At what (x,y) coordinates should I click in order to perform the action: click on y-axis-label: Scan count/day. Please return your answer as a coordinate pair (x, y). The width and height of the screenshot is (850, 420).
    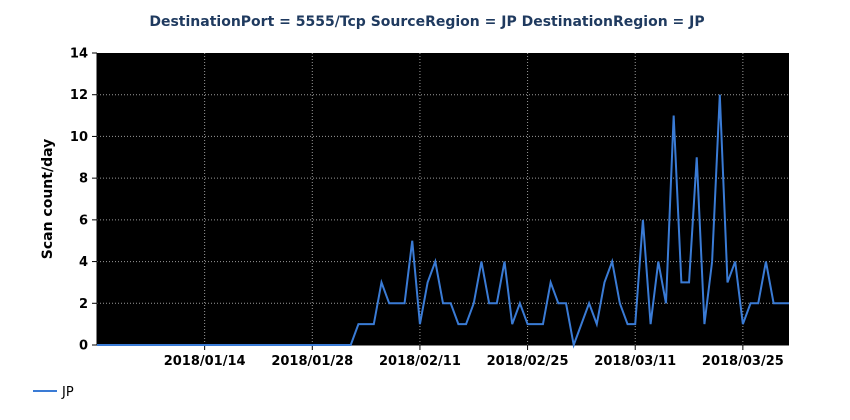
    Looking at the image, I should click on (48, 199).